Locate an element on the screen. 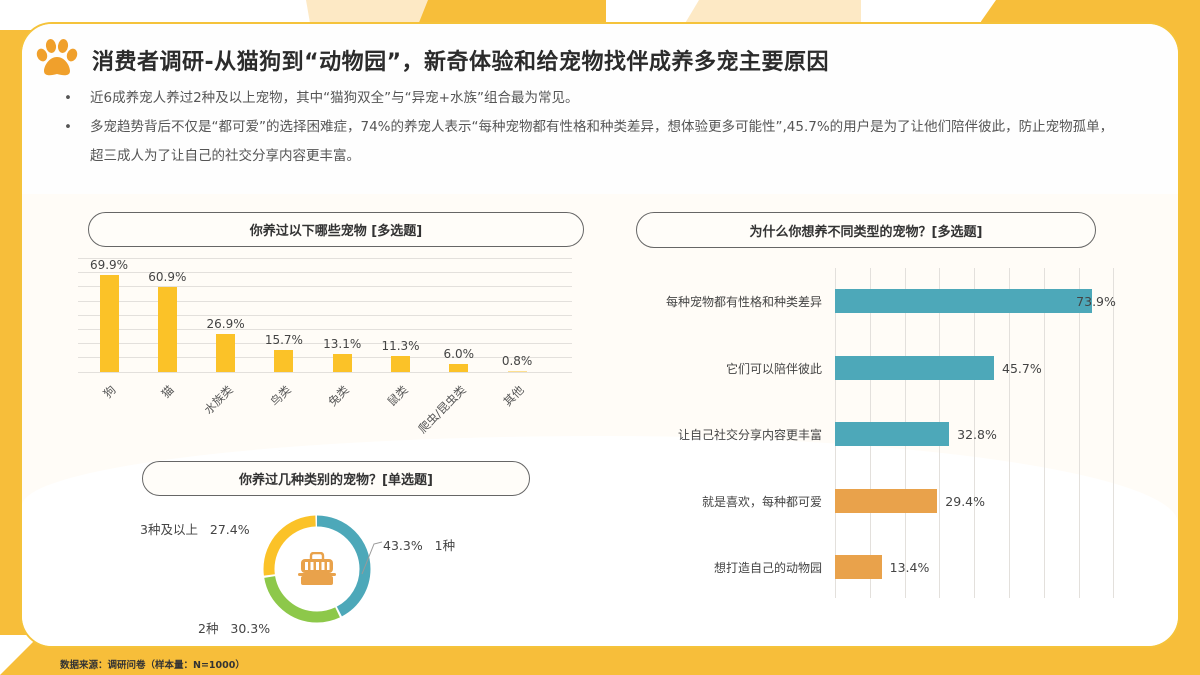 The height and width of the screenshot is (675, 1200). donut-value: 27.4% is located at coordinates (229, 529).